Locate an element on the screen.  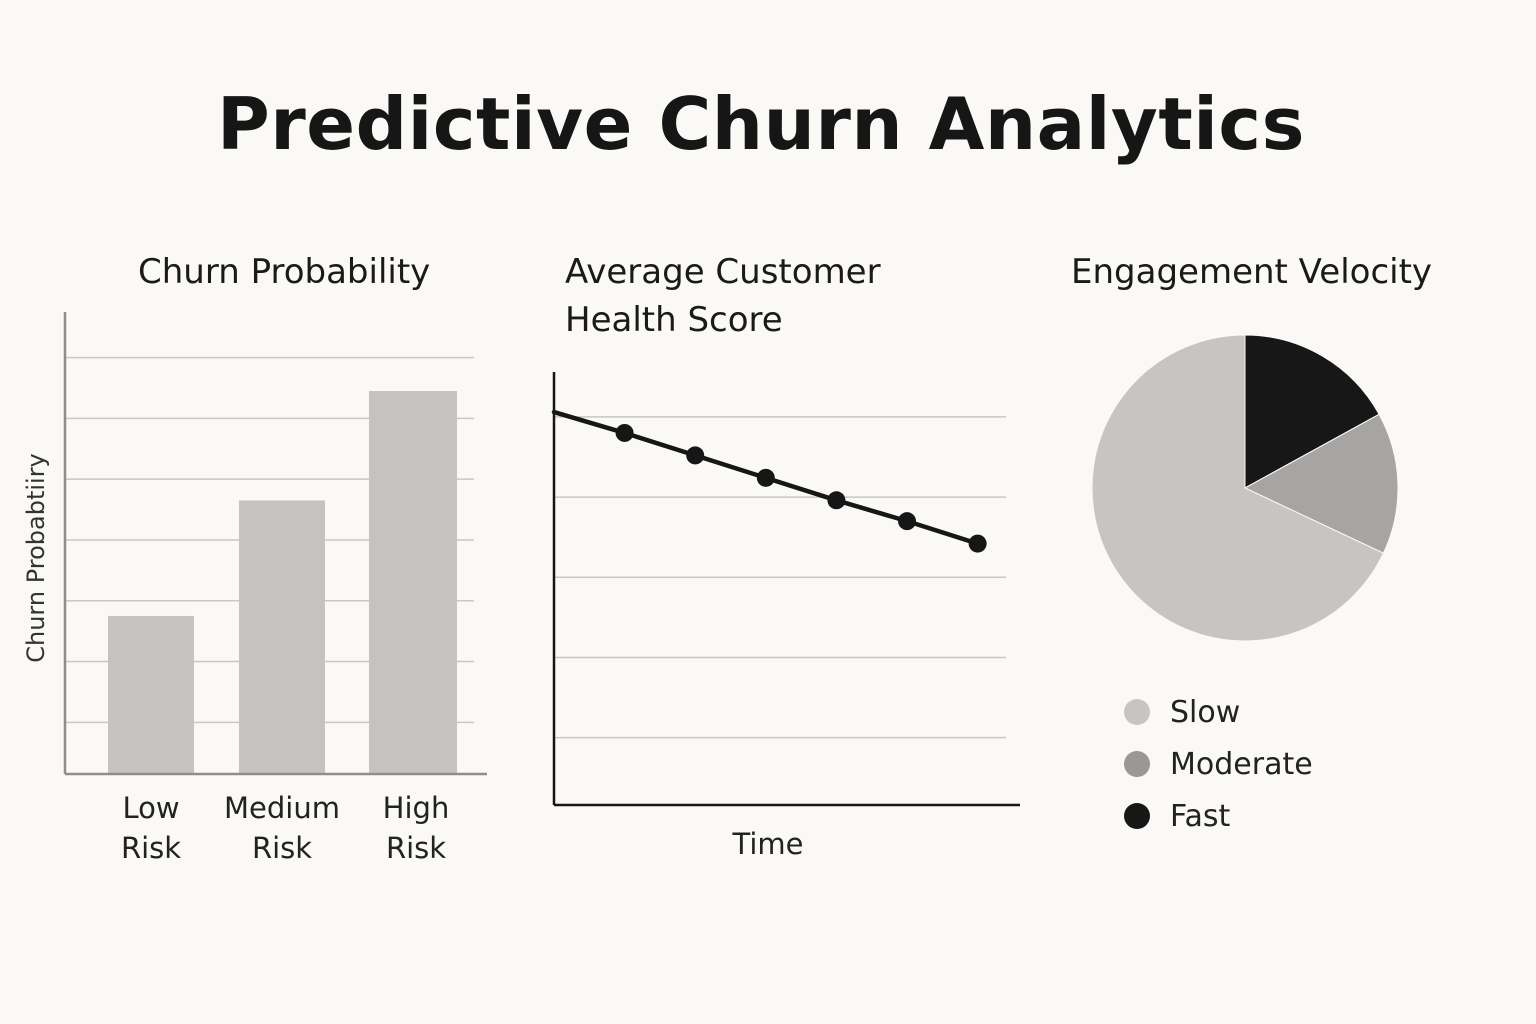
pie-legend: Slow Moderate Fast is located at coordinates (1218, 764).